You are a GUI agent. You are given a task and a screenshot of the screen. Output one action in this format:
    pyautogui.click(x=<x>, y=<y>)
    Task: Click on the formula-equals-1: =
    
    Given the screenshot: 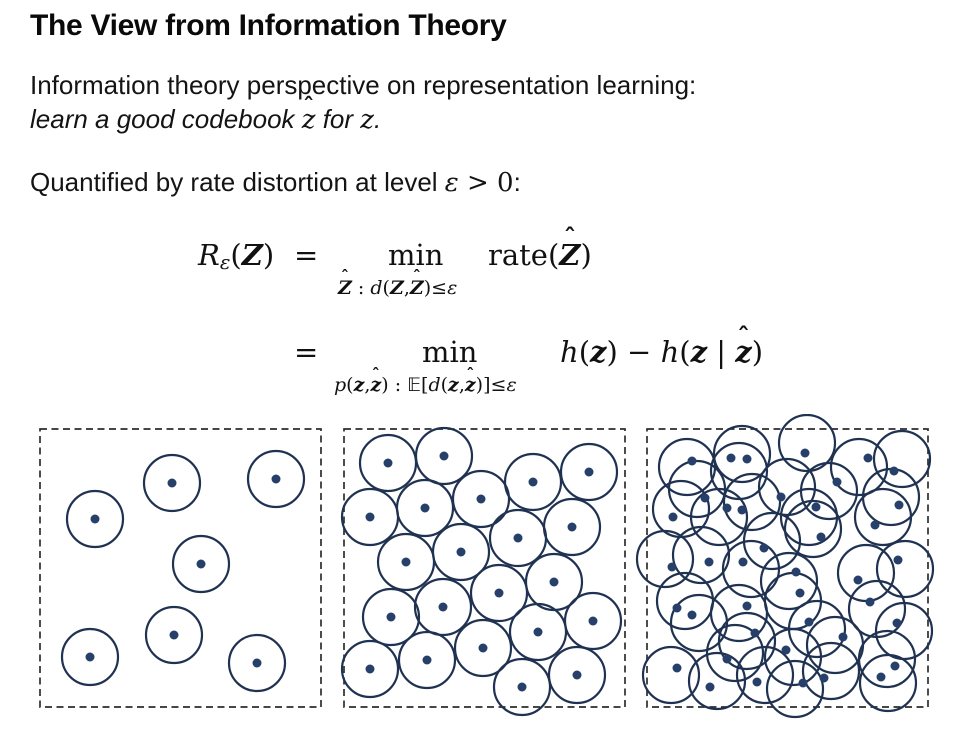 What is the action you would take?
    pyautogui.click(x=306, y=255)
    